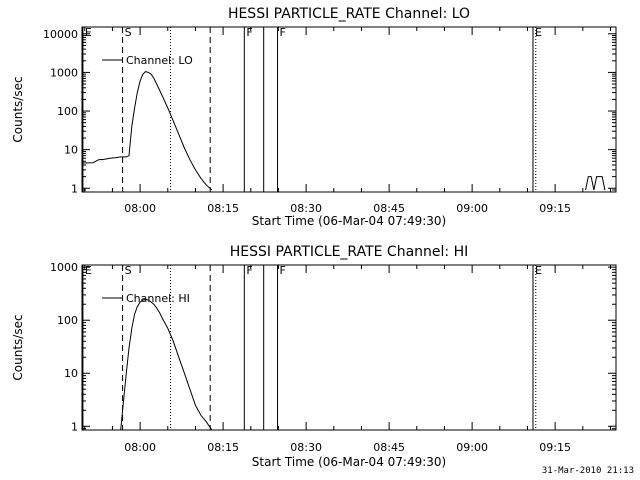 Image resolution: width=640 pixels, height=480 pixels. Describe the element at coordinates (587, 471) in the screenshot. I see `plot-timestamp: 31-Mar-2010 21:13` at that location.